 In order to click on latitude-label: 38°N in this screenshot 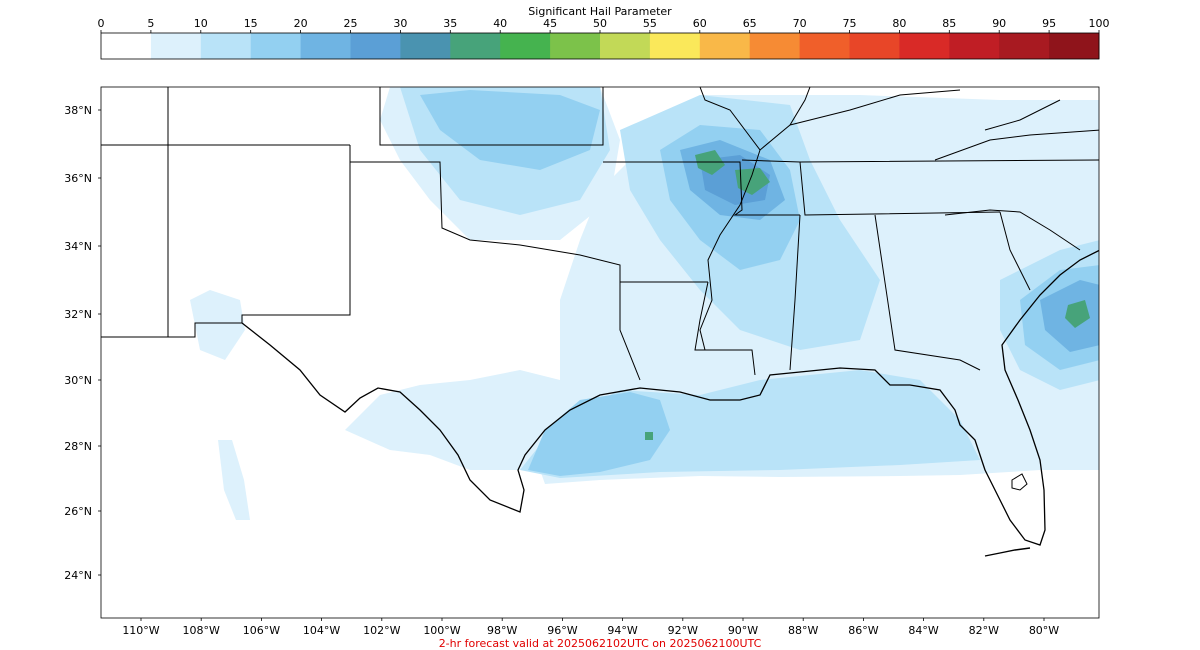, I will do `click(78, 110)`.